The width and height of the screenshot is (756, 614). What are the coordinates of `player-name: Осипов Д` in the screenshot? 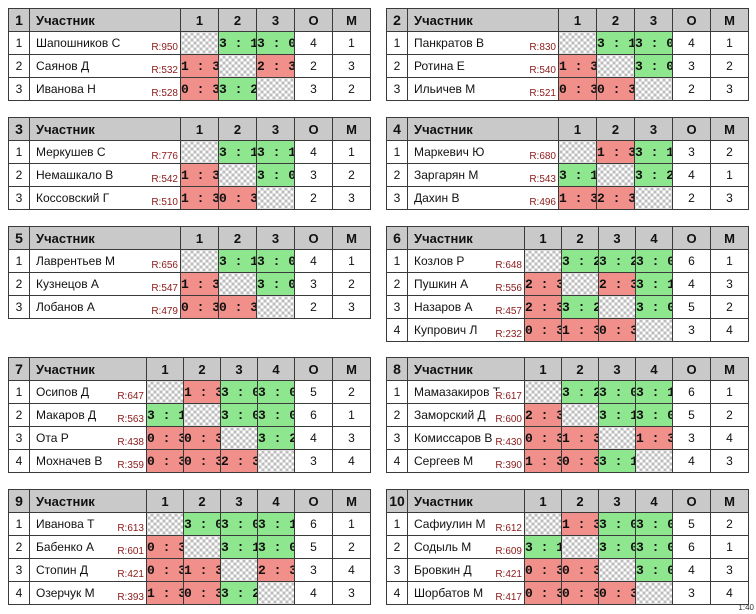 It's located at (63, 392).